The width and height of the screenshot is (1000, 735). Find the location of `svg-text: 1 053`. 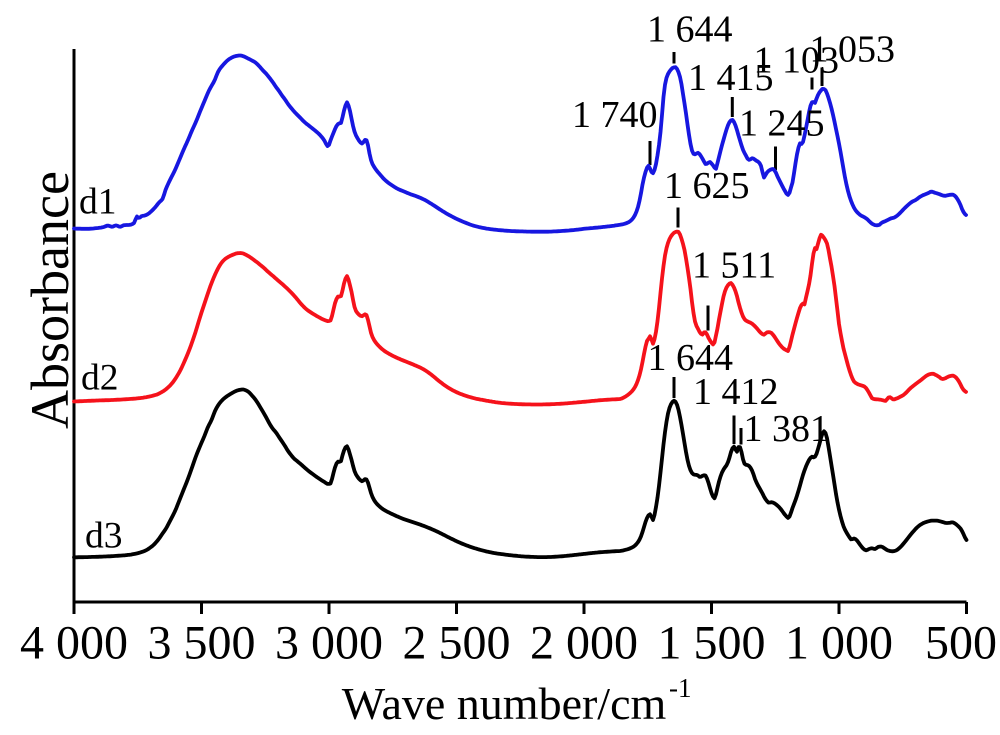

svg-text: 1 053 is located at coordinates (853, 50).